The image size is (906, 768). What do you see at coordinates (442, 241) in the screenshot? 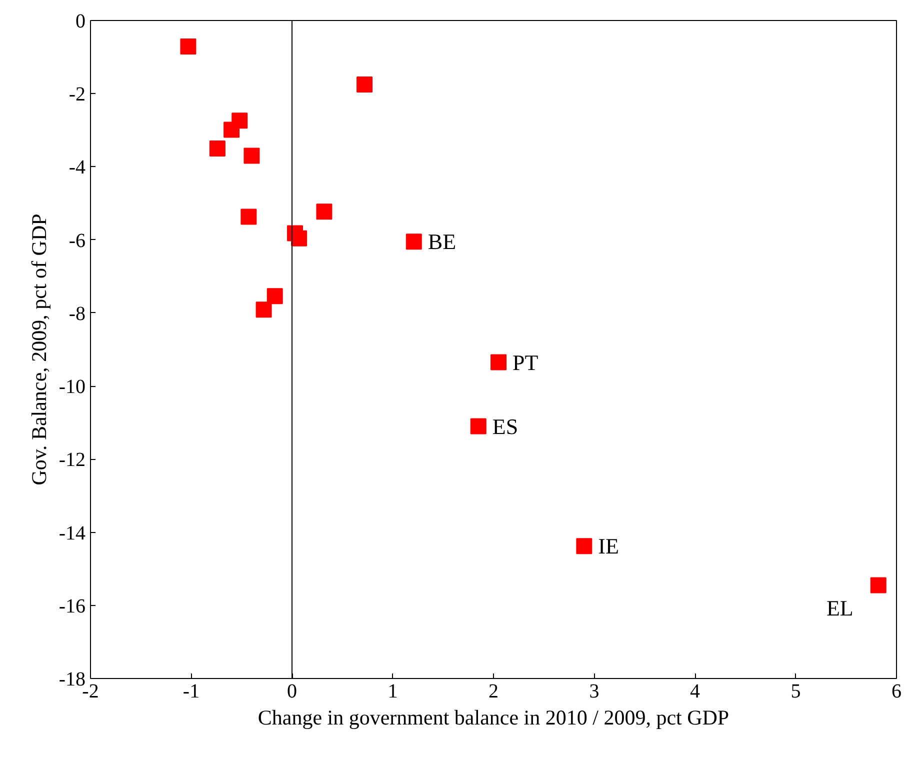
I see `annotation: BE` at bounding box center [442, 241].